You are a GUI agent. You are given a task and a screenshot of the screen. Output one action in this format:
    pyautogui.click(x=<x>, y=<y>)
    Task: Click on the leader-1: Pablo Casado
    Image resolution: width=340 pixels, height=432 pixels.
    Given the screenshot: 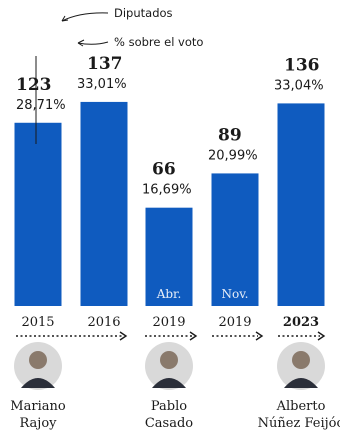 What is the action you would take?
    pyautogui.click(x=169, y=386)
    